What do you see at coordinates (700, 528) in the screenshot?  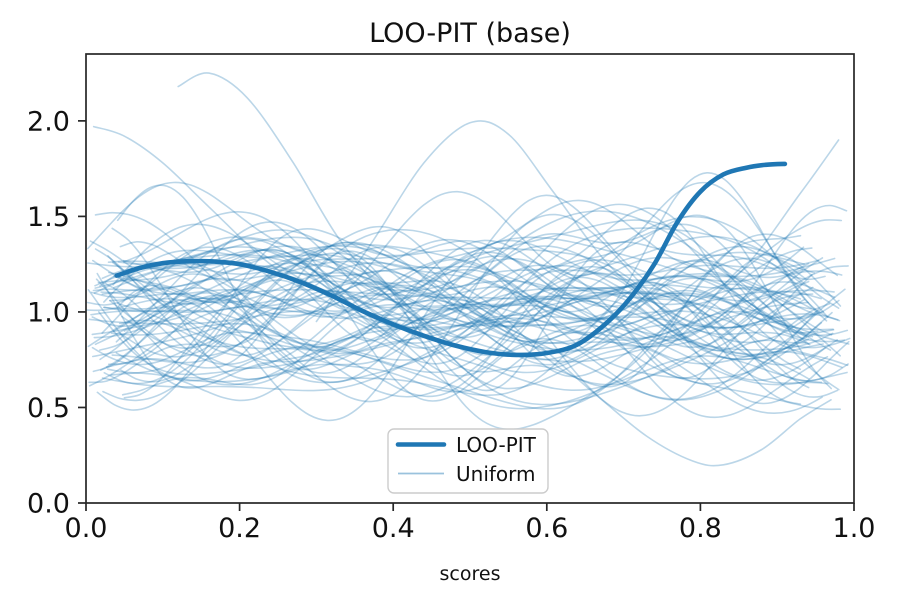 I see `x-tick-label: 0.8` at bounding box center [700, 528].